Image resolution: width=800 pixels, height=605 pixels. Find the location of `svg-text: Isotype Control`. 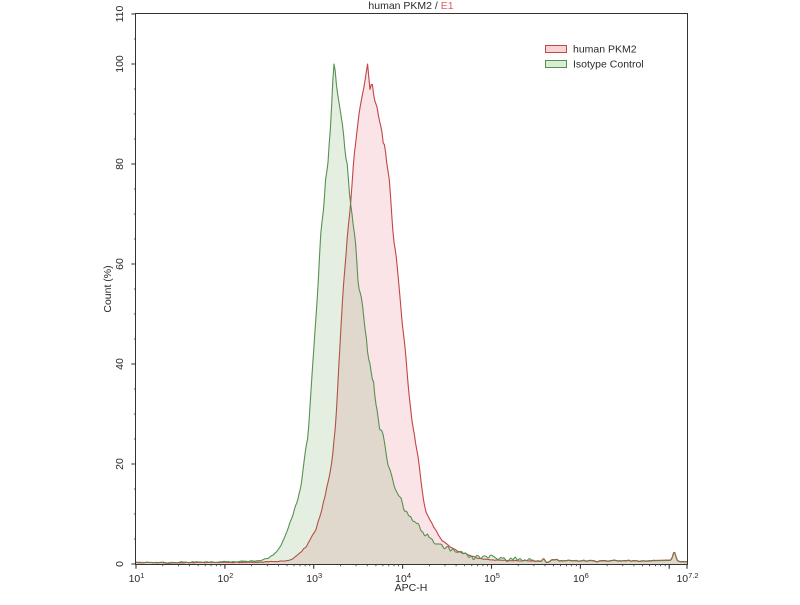

svg-text: Isotype Control is located at coordinates (608, 65).